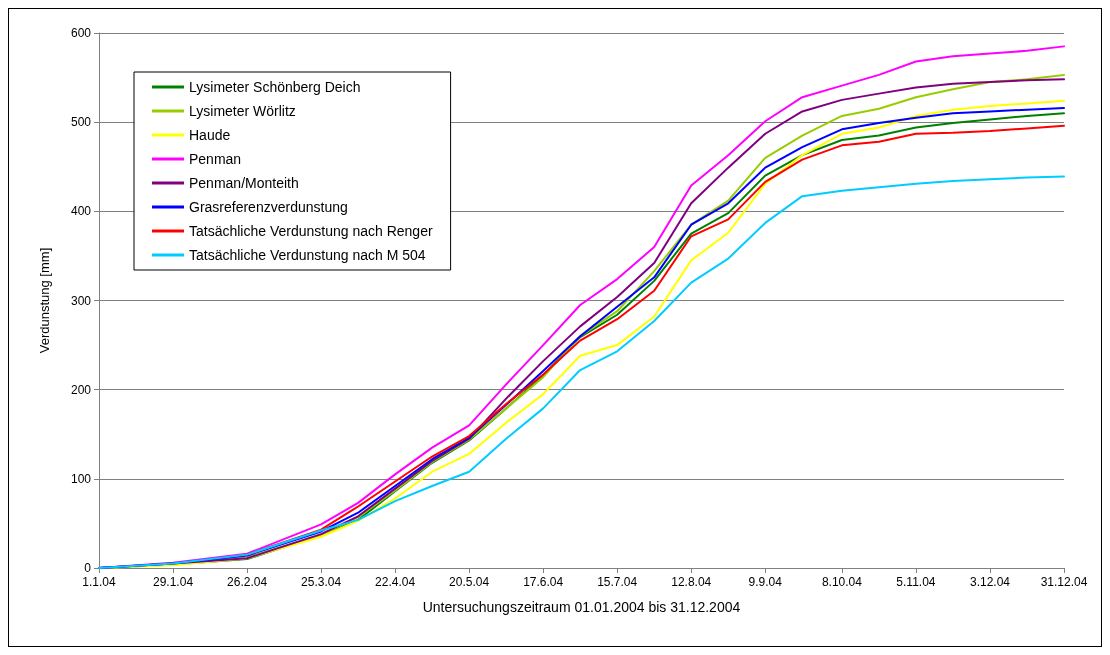 Image resolution: width=1110 pixels, height=655 pixels. Describe the element at coordinates (275, 87) in the screenshot. I see `legend-label: Lysimeter Schönberg Deich` at that location.